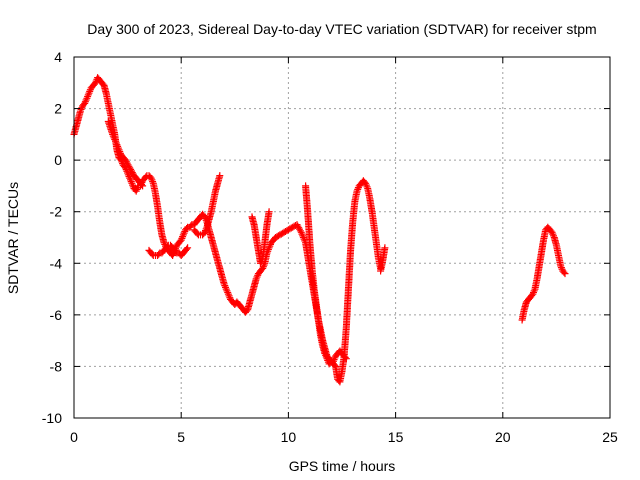 The height and width of the screenshot is (480, 640). What do you see at coordinates (58, 109) in the screenshot?
I see `y-tick-label: 2` at bounding box center [58, 109].